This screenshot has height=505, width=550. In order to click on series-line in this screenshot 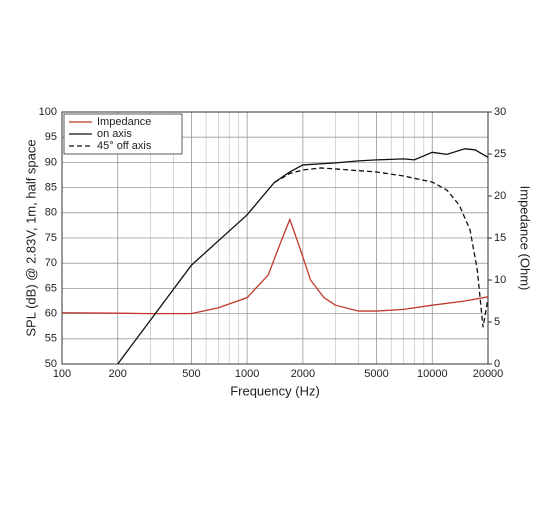, I will do `click(381, 247)`.